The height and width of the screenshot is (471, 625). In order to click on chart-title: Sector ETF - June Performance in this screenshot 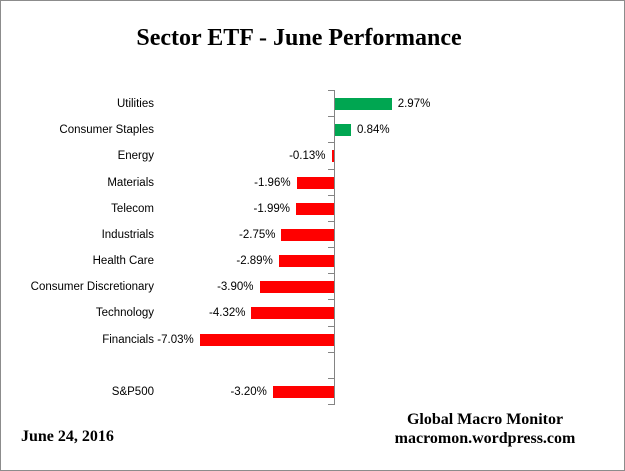, I will do `click(299, 38)`.